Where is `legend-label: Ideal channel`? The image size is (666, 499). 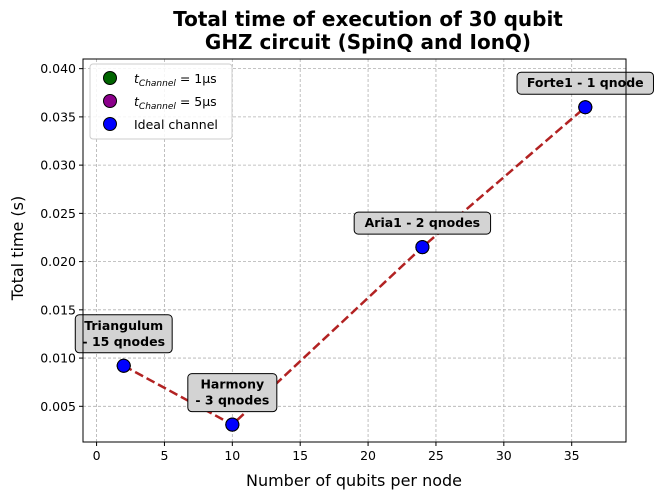
legend-label: Ideal channel is located at coordinates (176, 124).